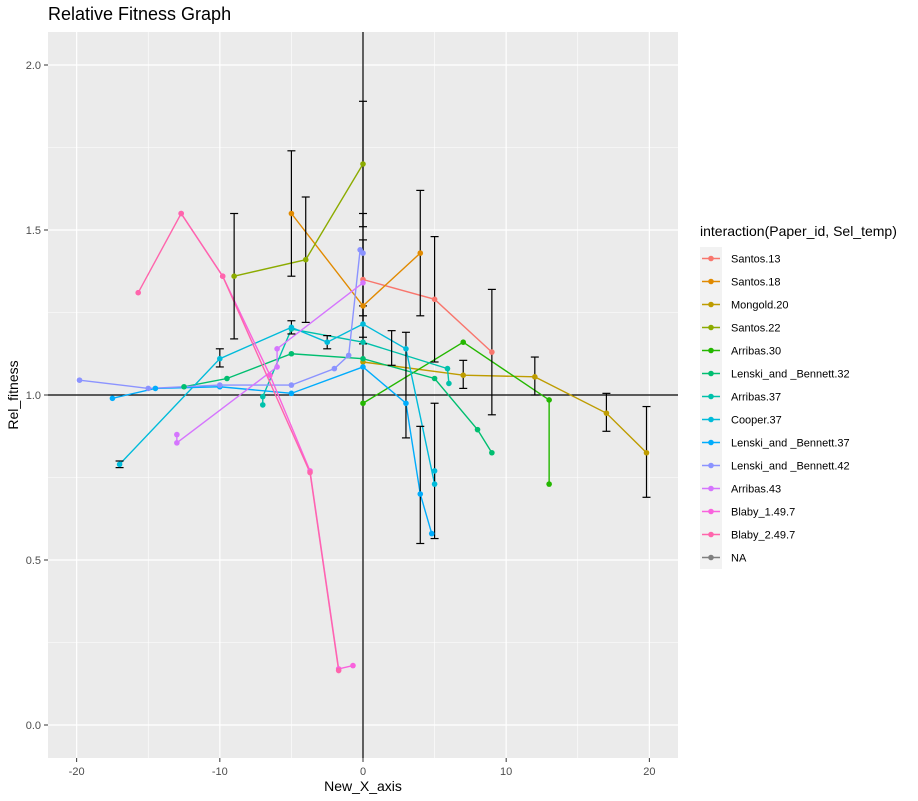 The height and width of the screenshot is (801, 918). What do you see at coordinates (33, 726) in the screenshot?
I see `y-tick-label: 0.0` at bounding box center [33, 726].